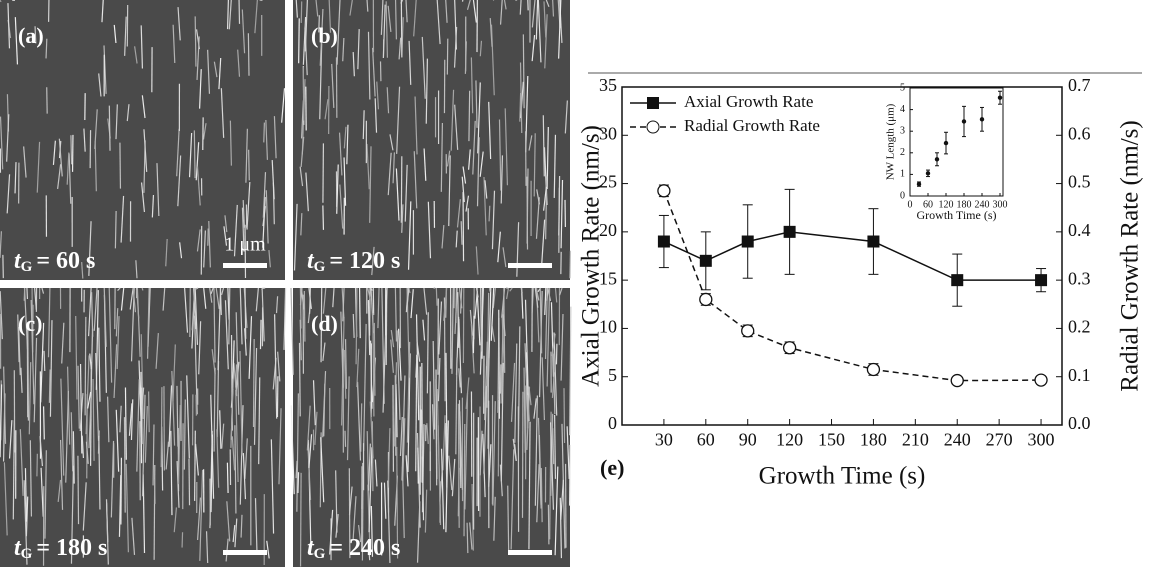 This screenshot has height=567, width=1156. Describe the element at coordinates (964, 121) in the screenshot. I see `inset-point` at that location.